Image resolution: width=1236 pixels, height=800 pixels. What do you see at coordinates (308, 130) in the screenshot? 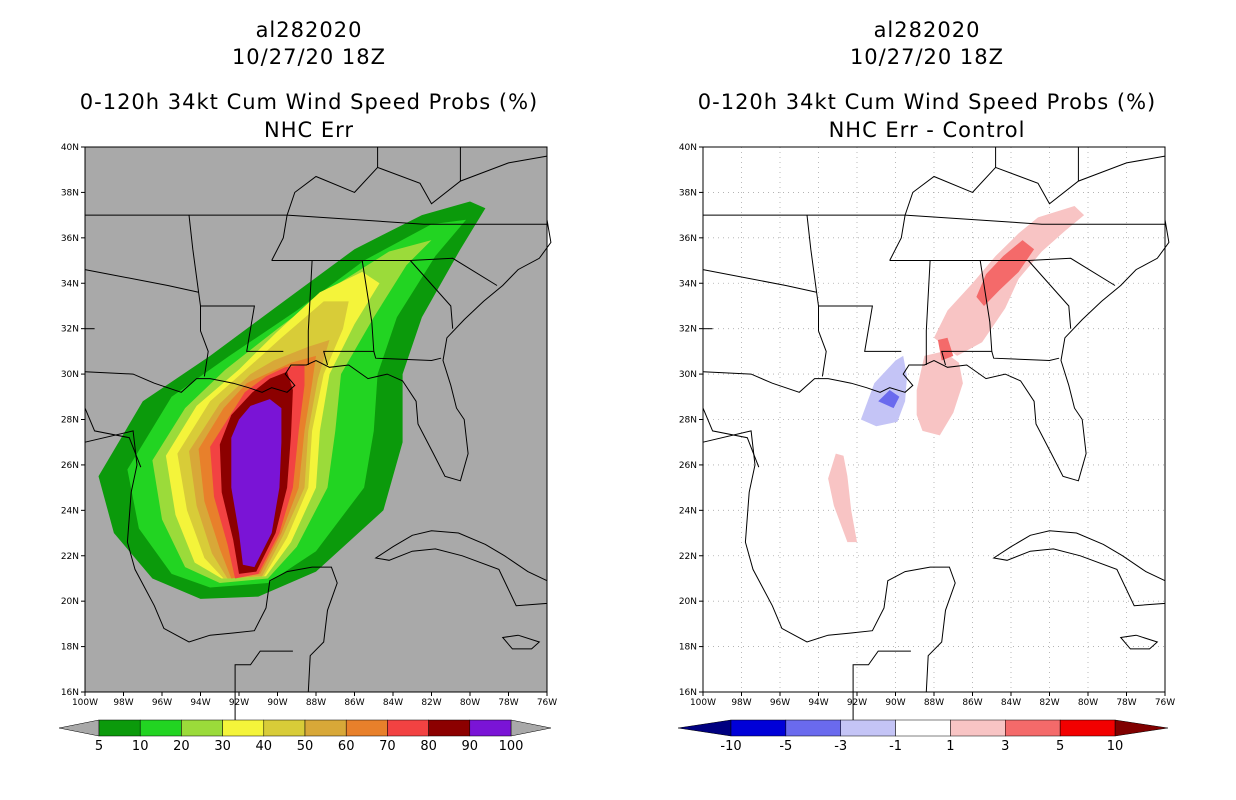
I see `chart-subtitle: NHC Err` at bounding box center [308, 130].